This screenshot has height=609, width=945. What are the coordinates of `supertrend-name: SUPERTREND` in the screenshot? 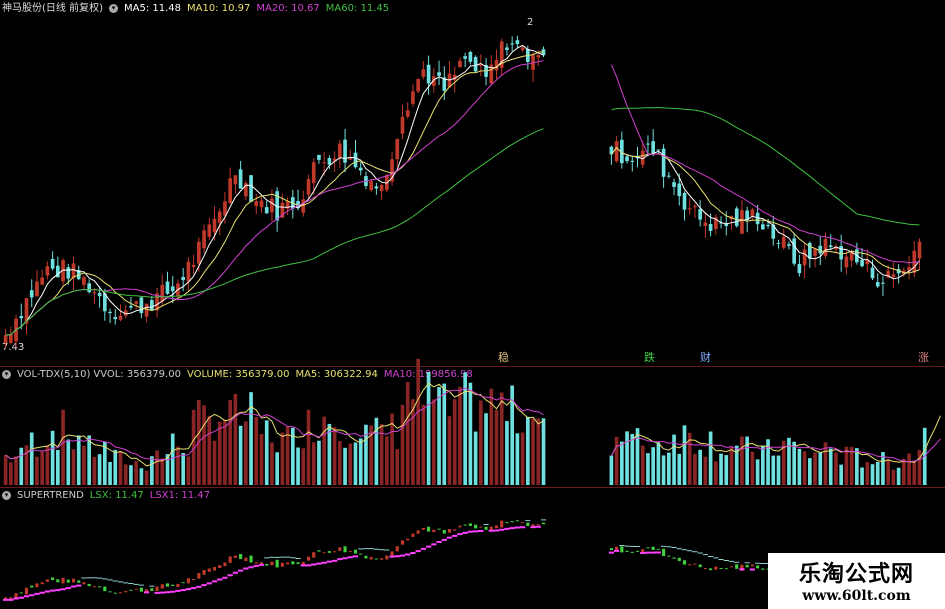 It's located at (50, 495).